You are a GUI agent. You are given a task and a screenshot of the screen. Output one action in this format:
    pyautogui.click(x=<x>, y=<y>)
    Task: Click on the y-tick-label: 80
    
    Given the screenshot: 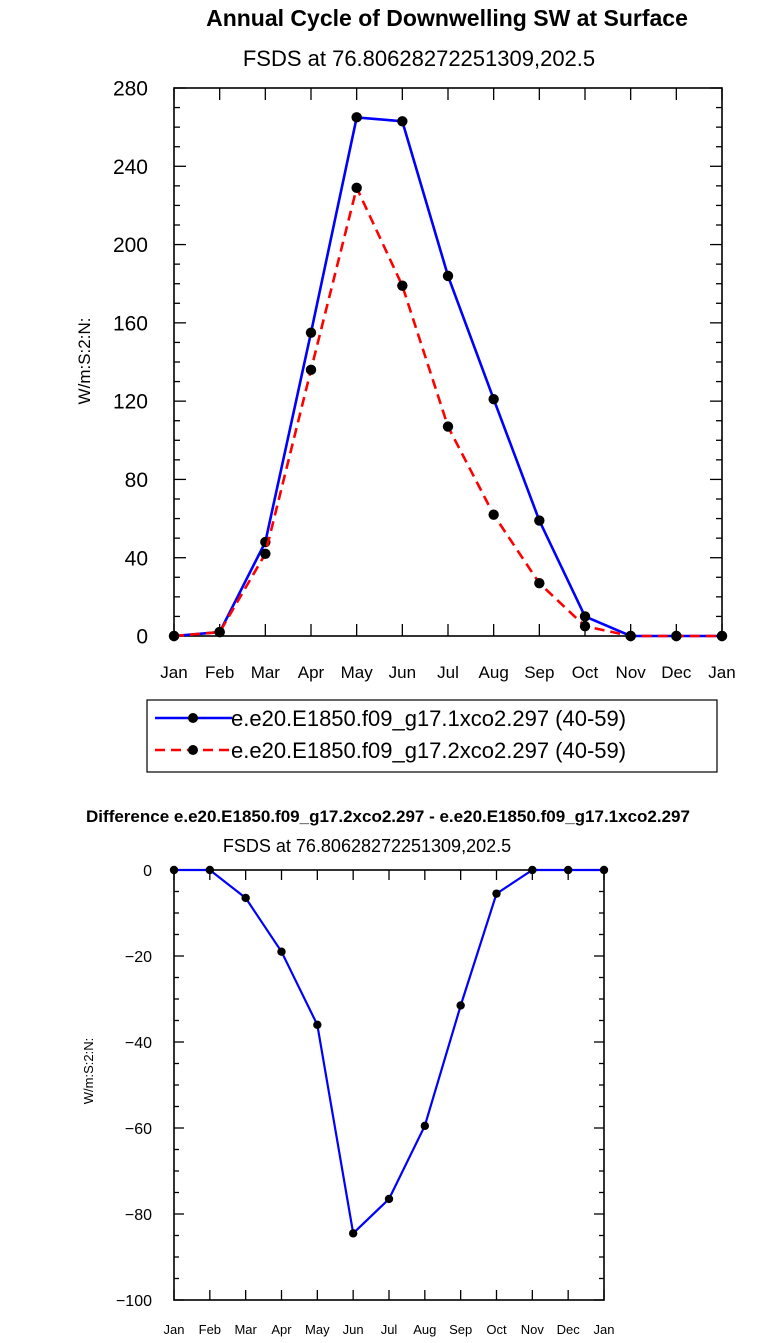 What is the action you would take?
    pyautogui.click(x=136, y=480)
    